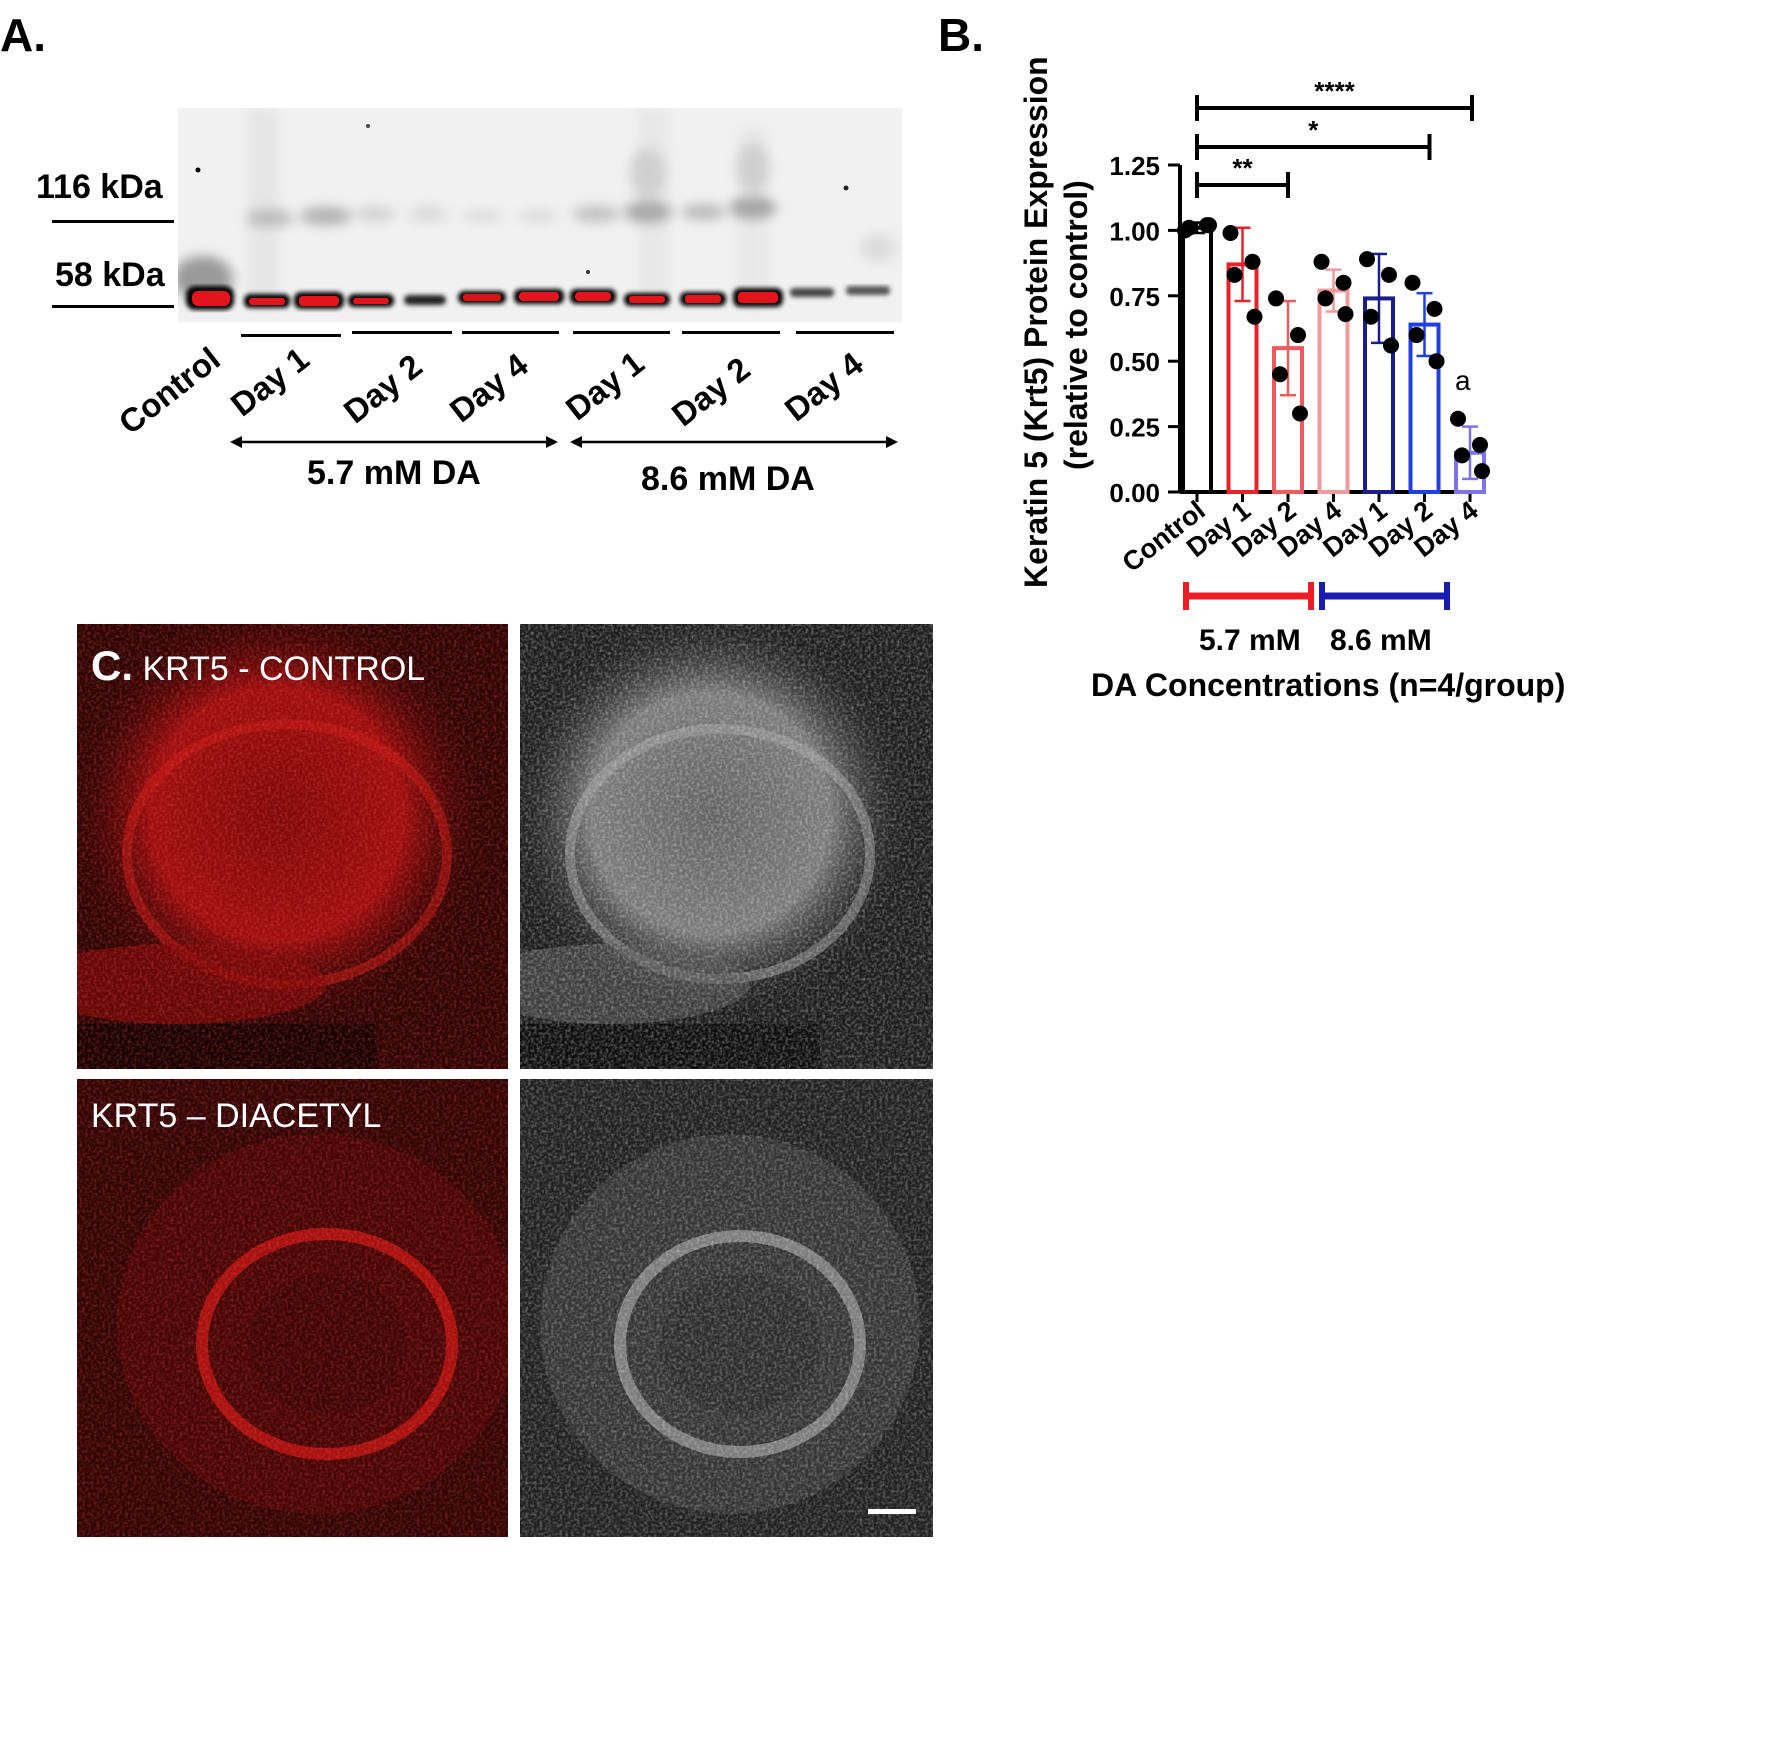 This screenshot has height=1741, width=1773. I want to click on significance-label: ****, so click(1334, 91).